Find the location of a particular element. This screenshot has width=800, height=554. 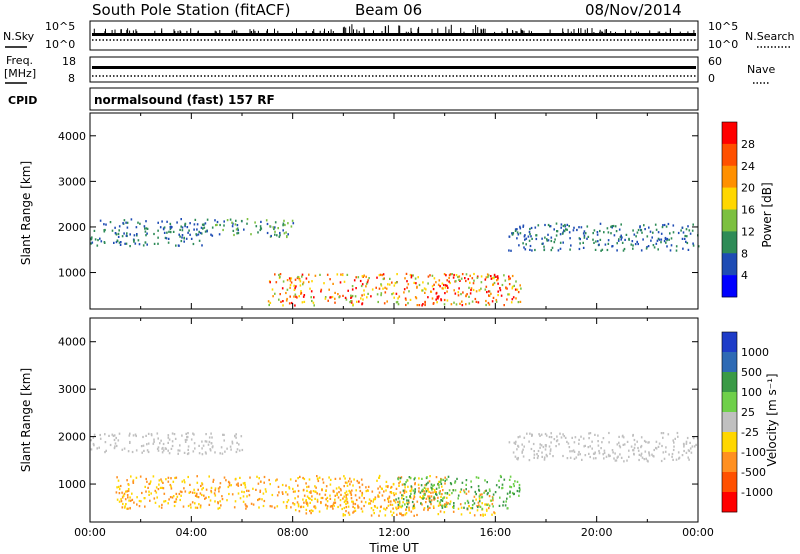

velocity-colorbar-tick: 25 is located at coordinates (748, 412).